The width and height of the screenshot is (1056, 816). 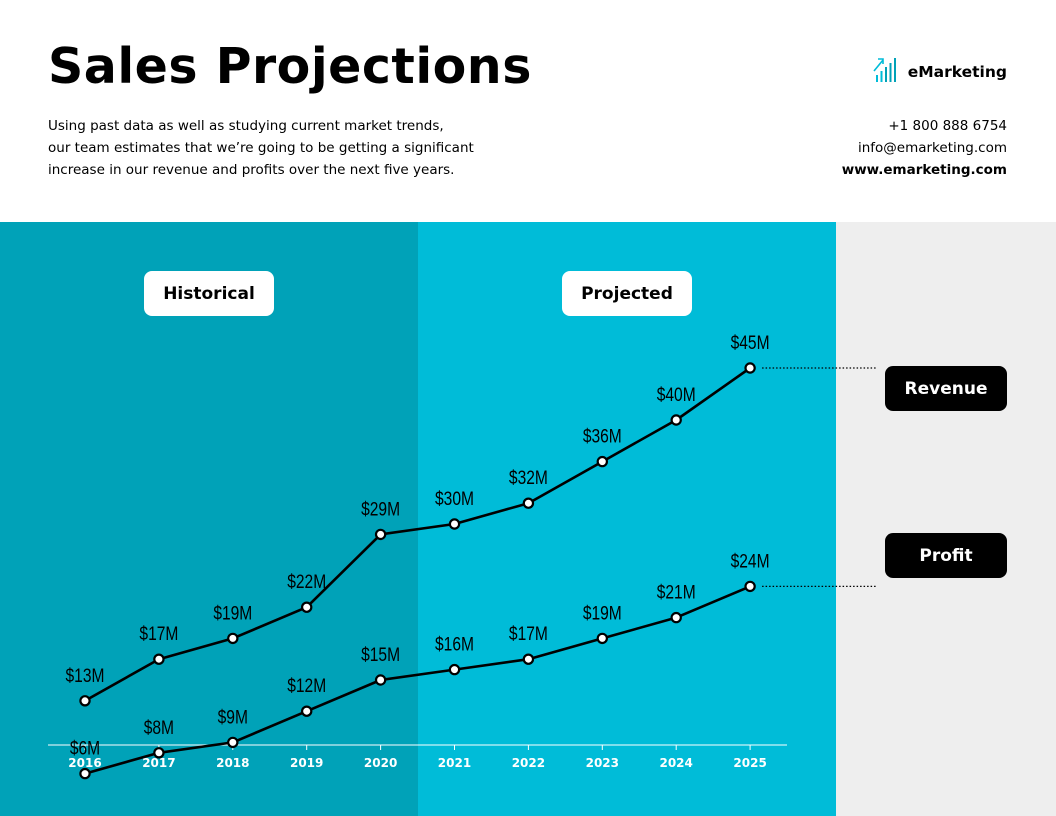 I want to click on data-label: $29M, so click(x=380, y=509).